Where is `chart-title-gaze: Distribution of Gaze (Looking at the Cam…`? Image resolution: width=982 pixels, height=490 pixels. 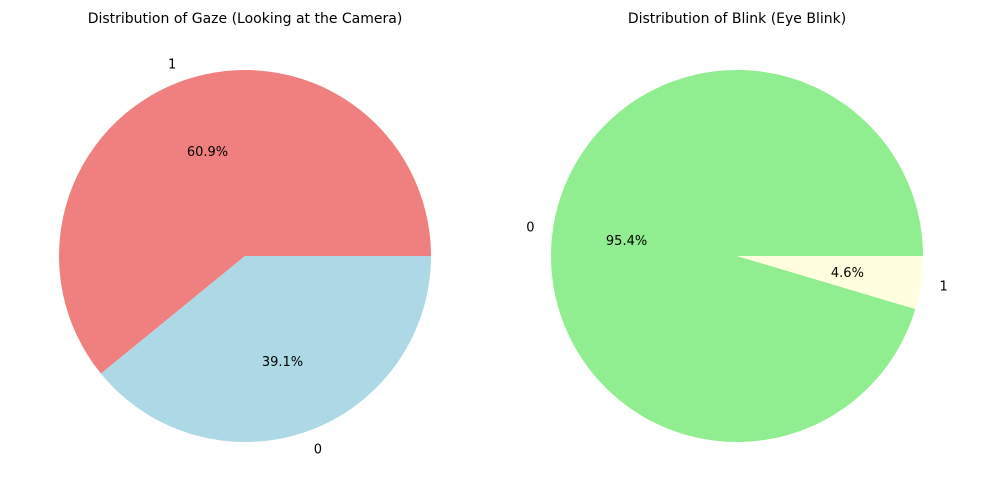
chart-title-gaze: Distribution of Gaze (Looking at the Cam… is located at coordinates (245, 19).